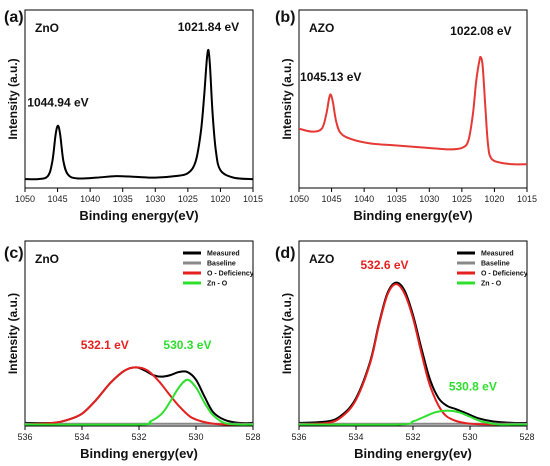  I want to click on peak-annotation: 1045.13 eV, so click(330, 77).